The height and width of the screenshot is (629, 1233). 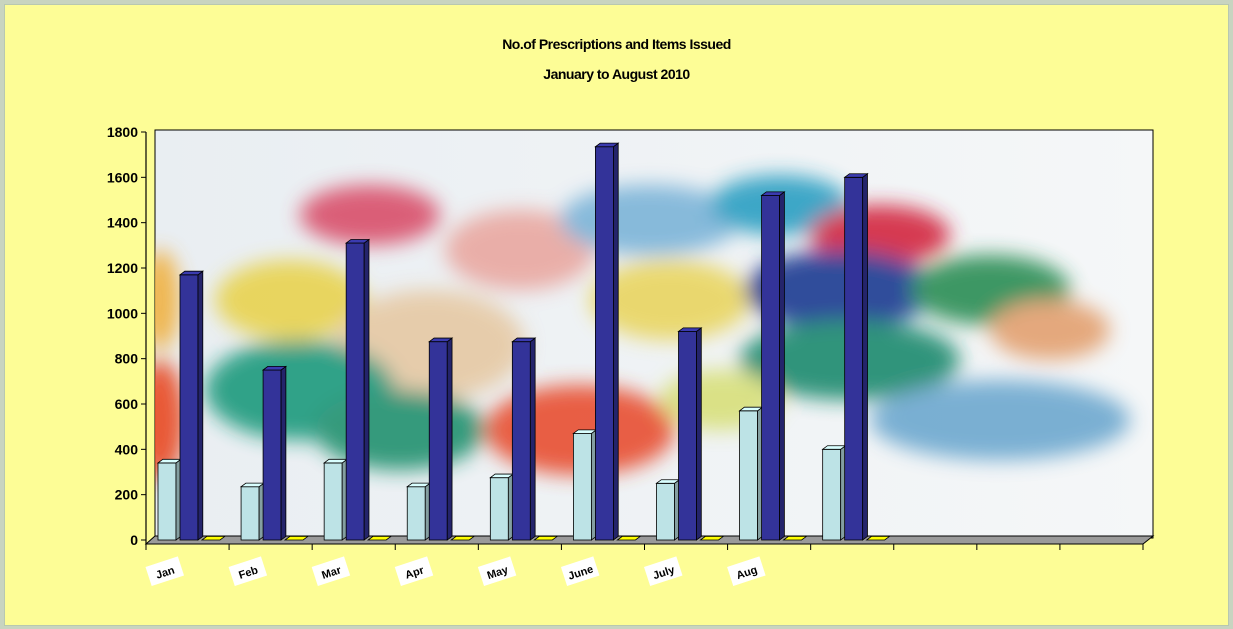 What do you see at coordinates (122, 132) in the screenshot?
I see `y-tick-label: 1800` at bounding box center [122, 132].